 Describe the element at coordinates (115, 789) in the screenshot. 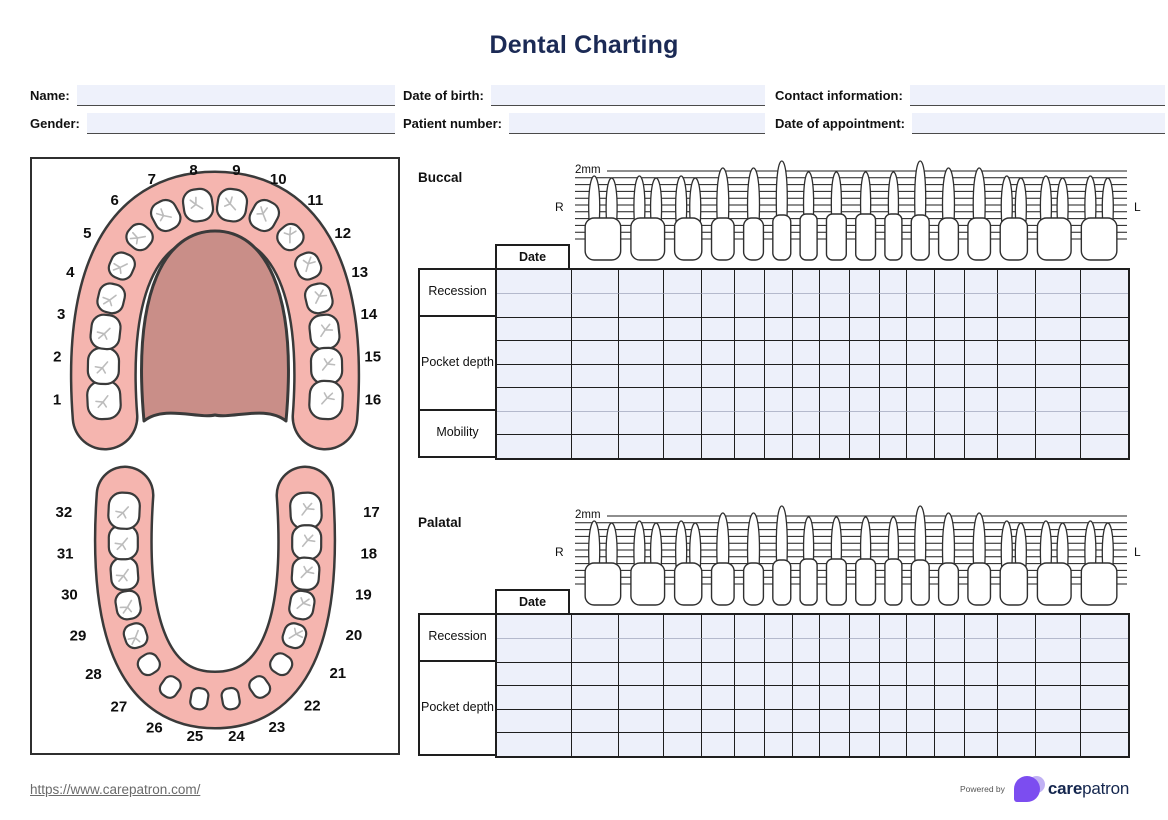

I see `carepatron-link: https://www.carepatron.com/` at that location.